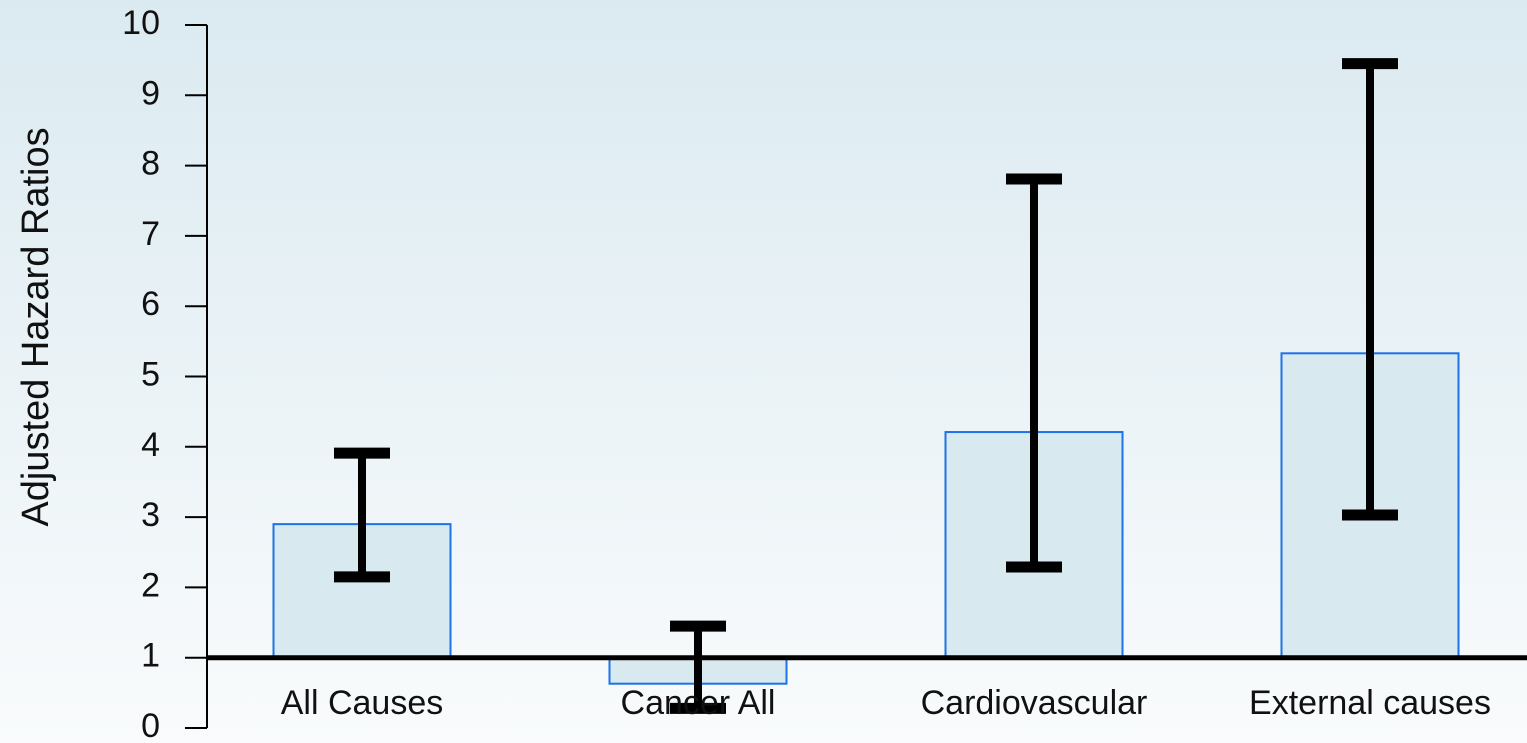 This screenshot has width=1527, height=743. Describe the element at coordinates (150, 656) in the screenshot. I see `y-tick-label: 1` at that location.